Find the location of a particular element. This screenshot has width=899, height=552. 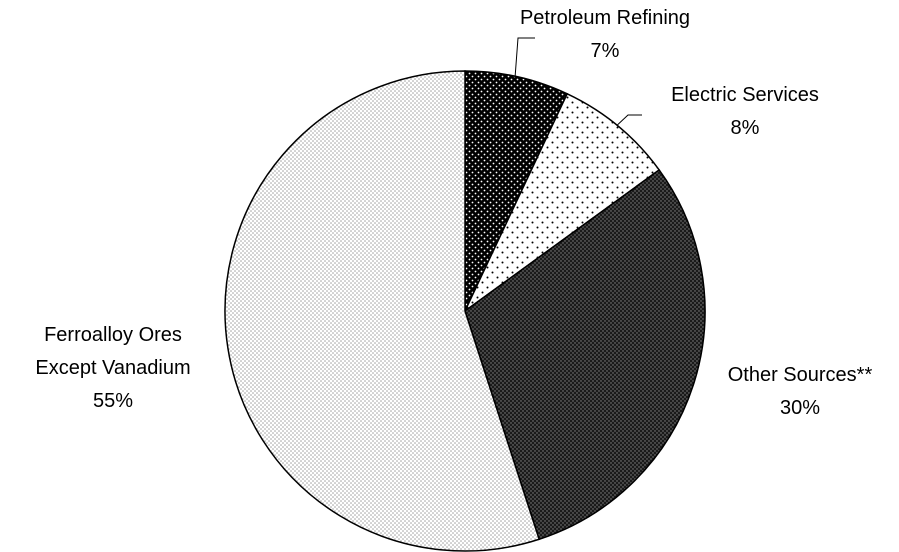

value-label: 8% is located at coordinates (745, 128).